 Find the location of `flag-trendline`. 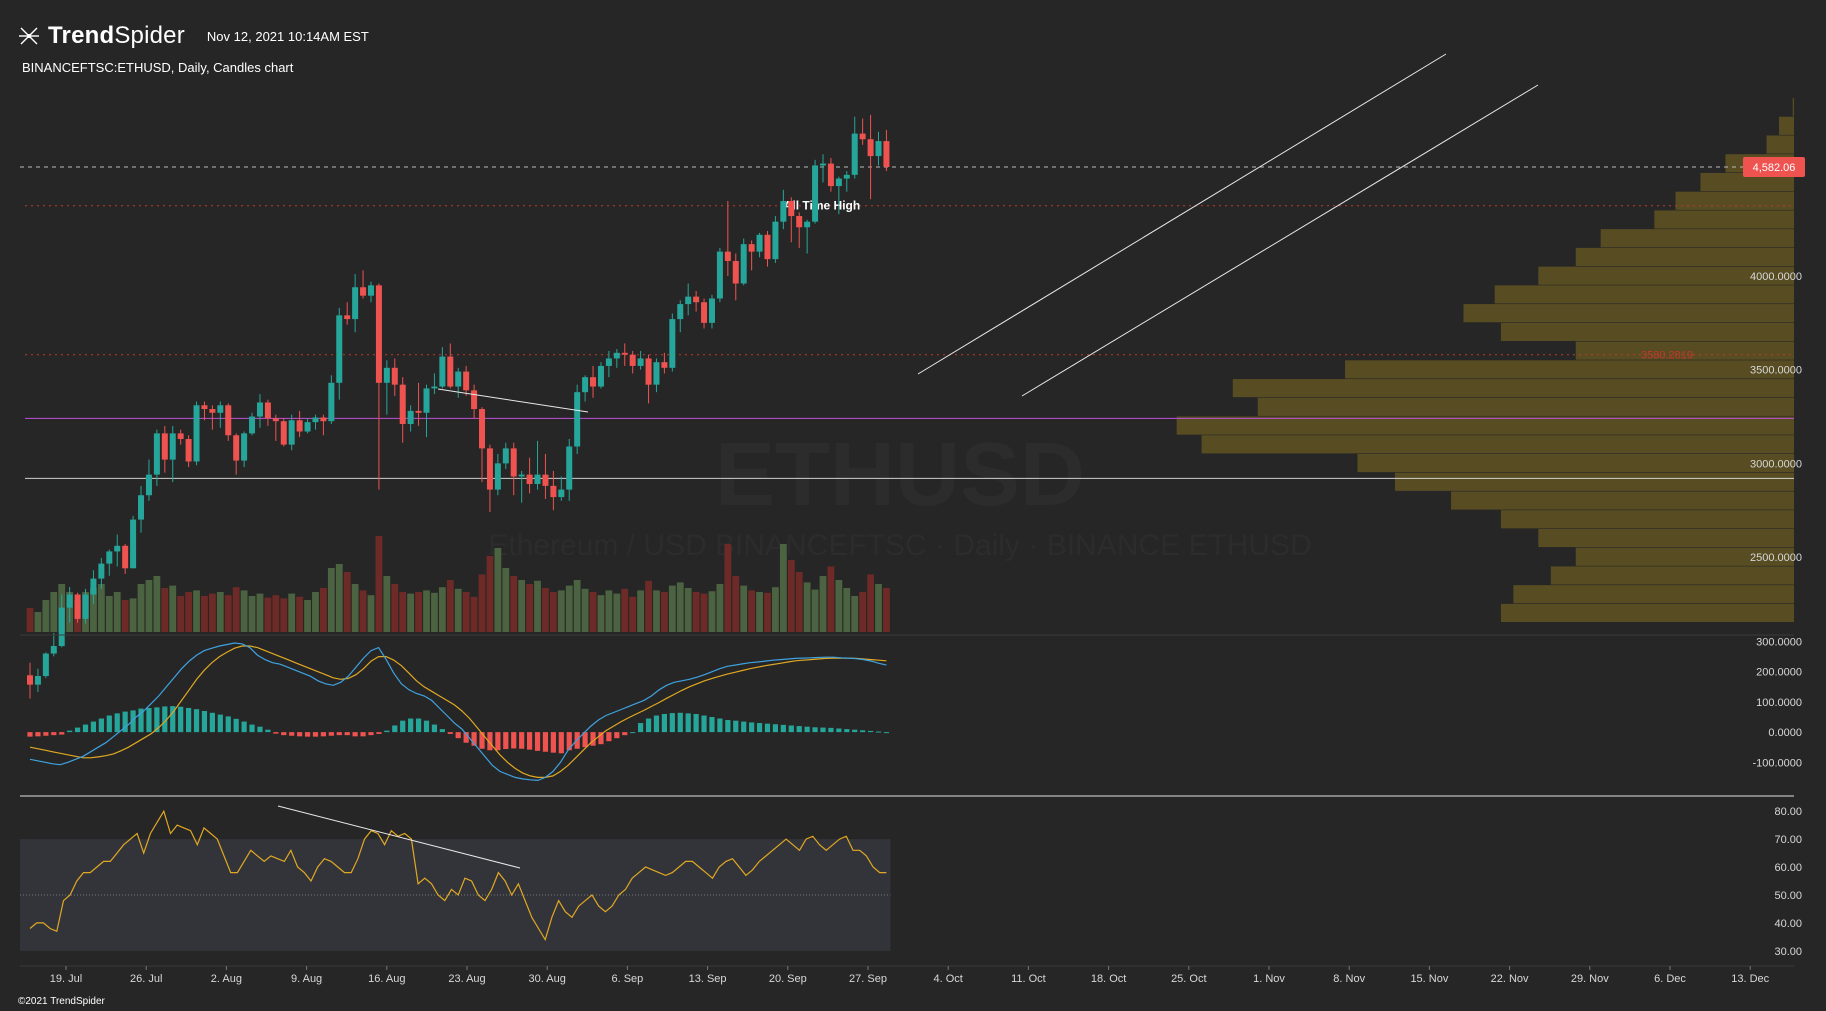

flag-trendline is located at coordinates (513, 400).